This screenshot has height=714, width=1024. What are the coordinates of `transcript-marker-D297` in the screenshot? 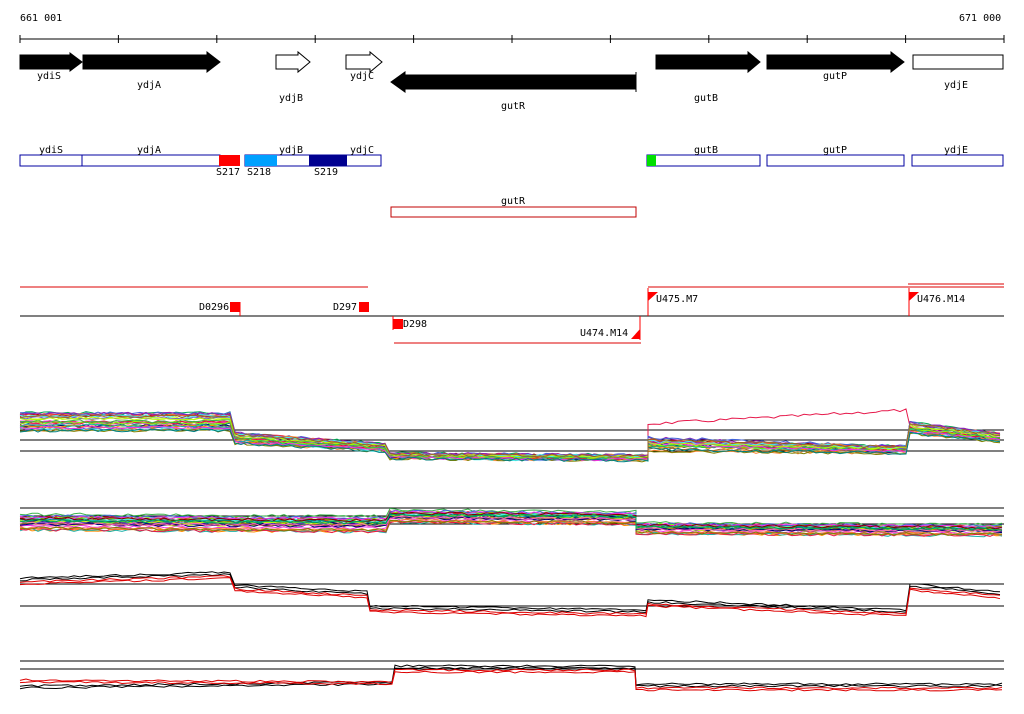 It's located at (364, 307).